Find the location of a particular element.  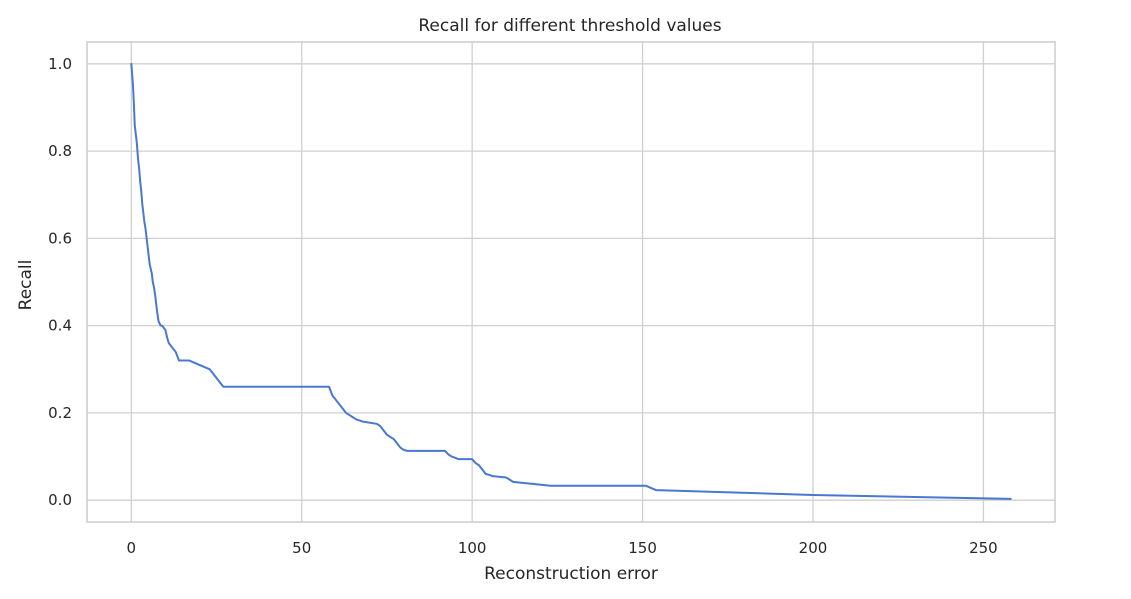

x-tick-label: 200 is located at coordinates (813, 548).